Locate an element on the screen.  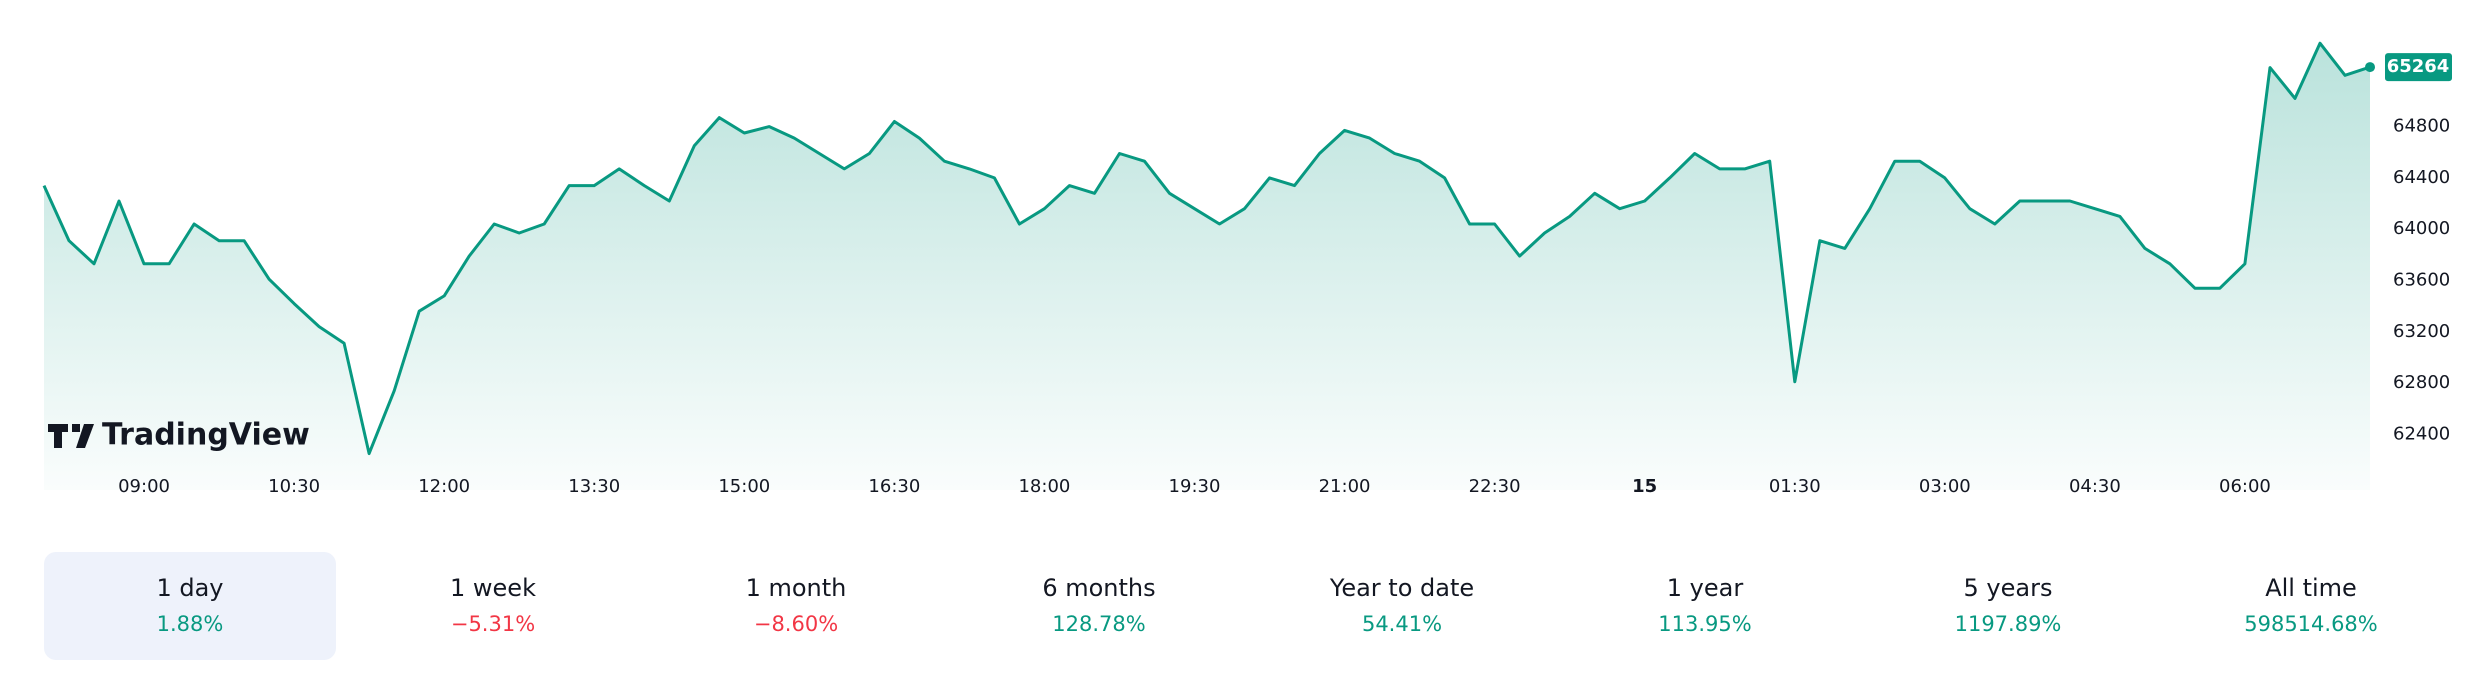
period-label: 1 week is located at coordinates (493, 588).